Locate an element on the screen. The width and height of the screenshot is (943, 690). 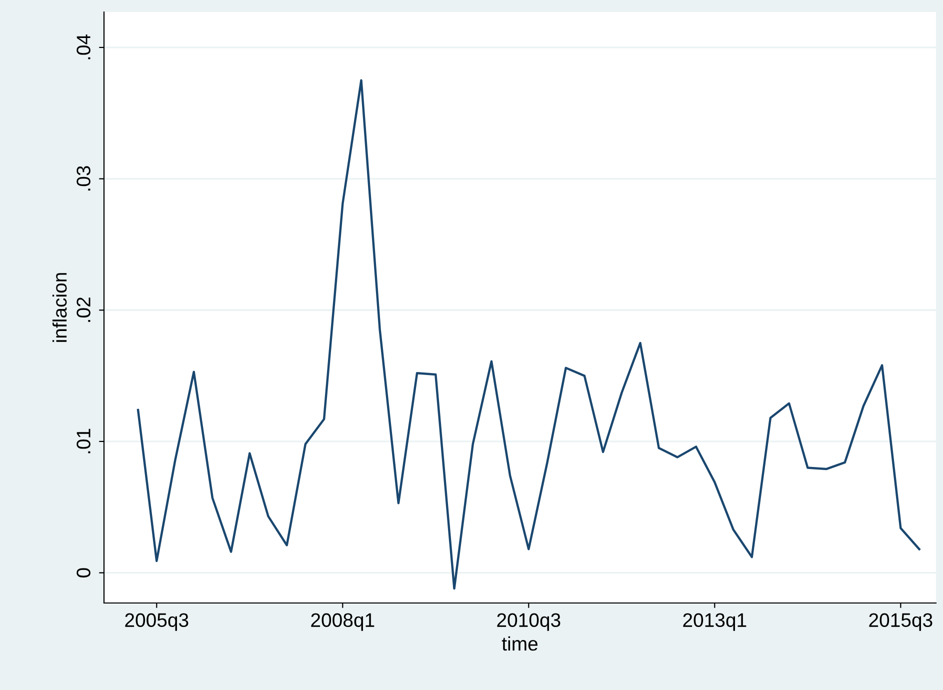
y-axis-title: inflacion is located at coordinates (59, 307).